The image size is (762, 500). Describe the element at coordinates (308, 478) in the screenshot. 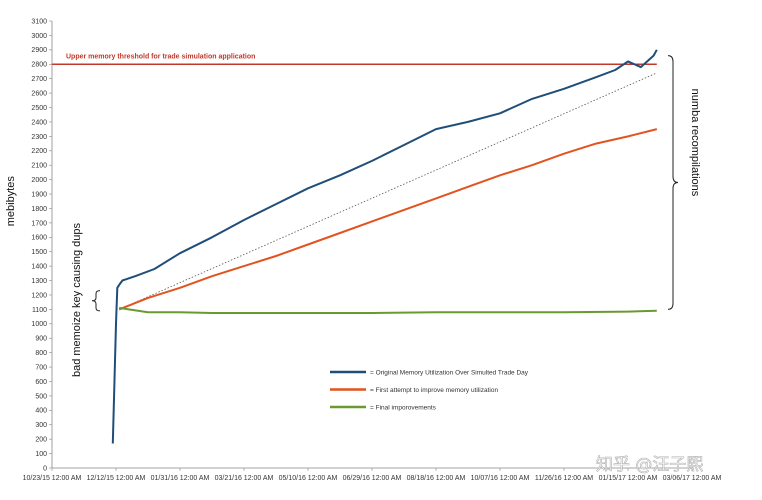

I see `x-tick-label: 05/10/16 12:00 AM` at that location.